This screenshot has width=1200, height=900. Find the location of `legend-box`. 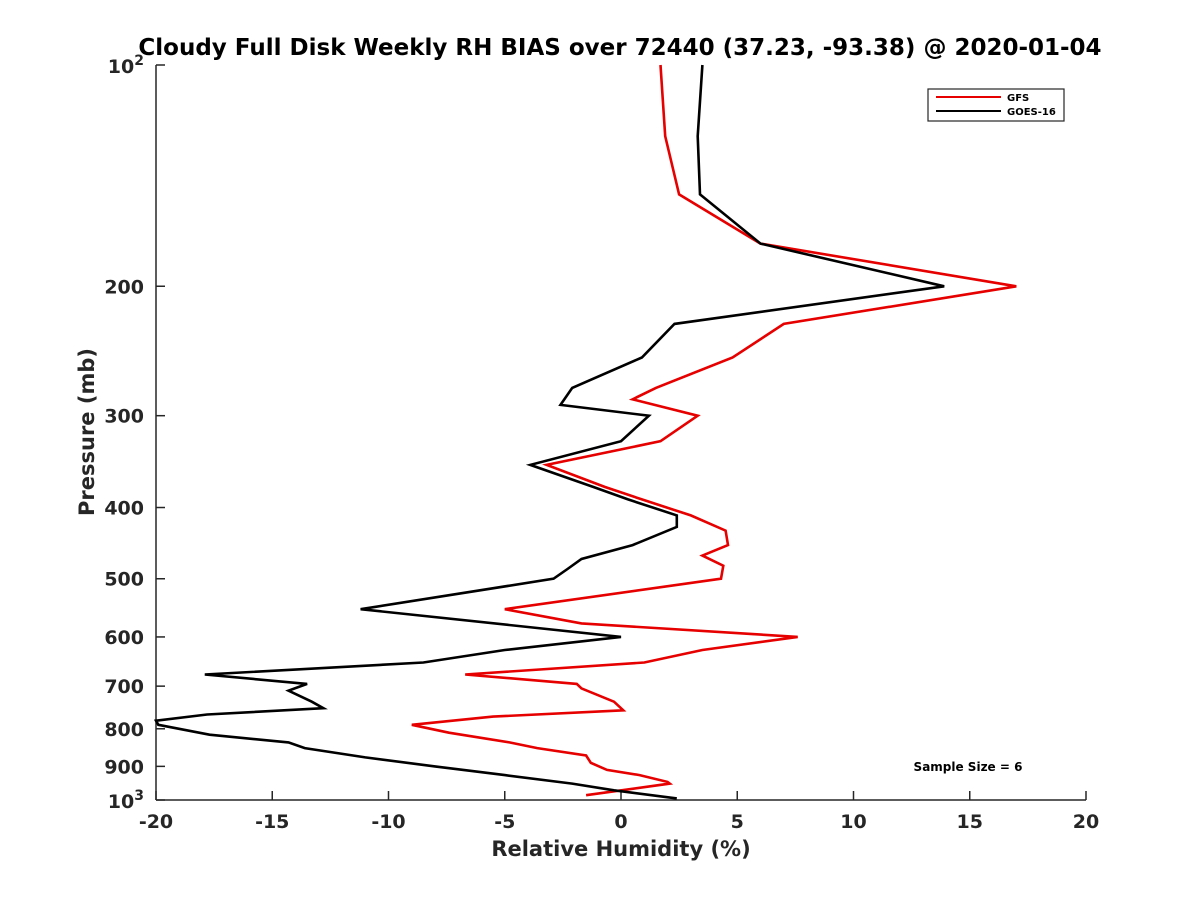

legend-box is located at coordinates (996, 105).